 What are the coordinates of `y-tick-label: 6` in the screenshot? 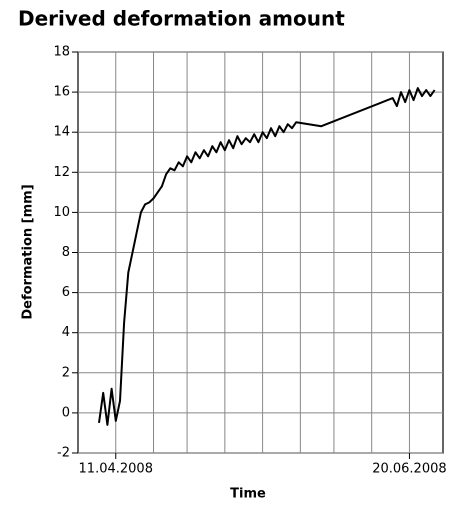 It's located at (66, 292).